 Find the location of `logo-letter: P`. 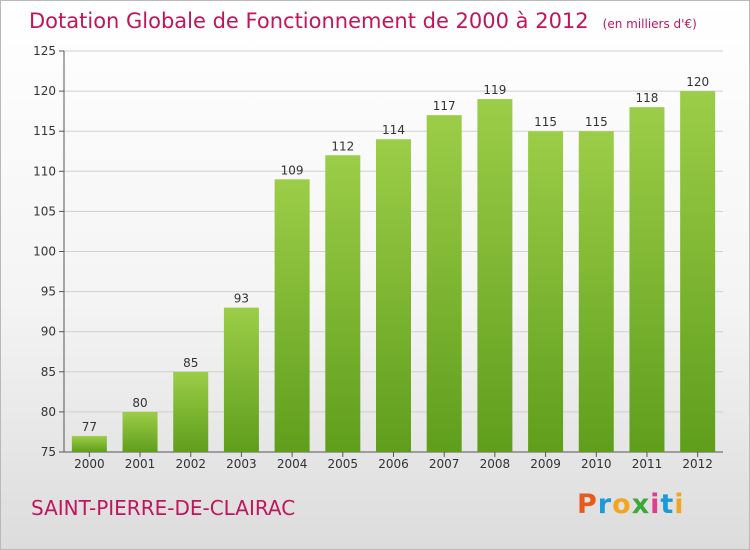

logo-letter: P is located at coordinates (587, 504).